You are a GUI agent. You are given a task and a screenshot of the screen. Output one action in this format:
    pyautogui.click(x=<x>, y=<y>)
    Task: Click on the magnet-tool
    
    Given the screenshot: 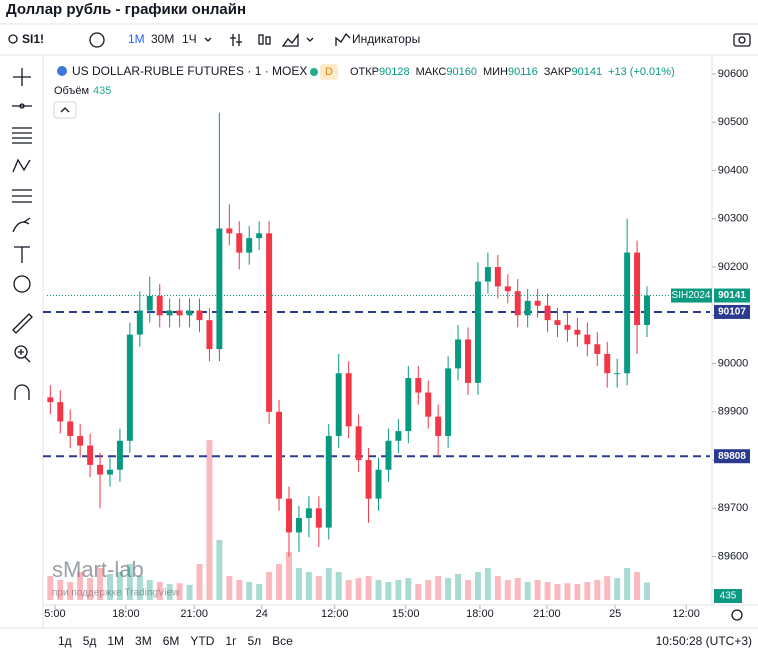 What is the action you would take?
    pyautogui.click(x=22, y=392)
    